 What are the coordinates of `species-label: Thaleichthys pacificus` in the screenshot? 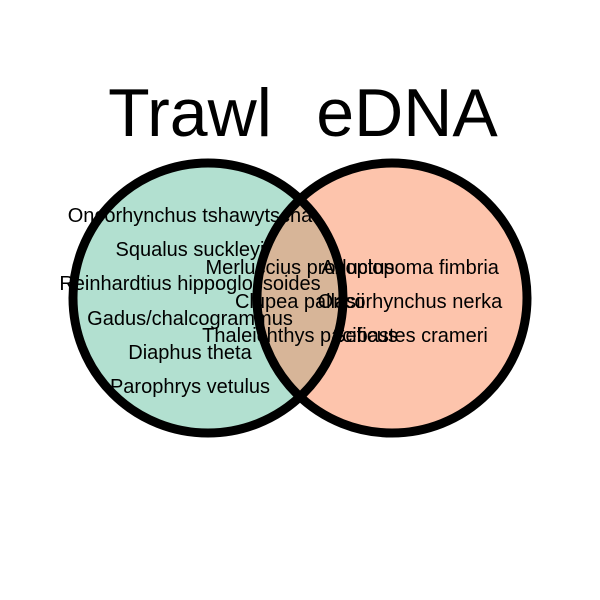 It's located at (300, 336).